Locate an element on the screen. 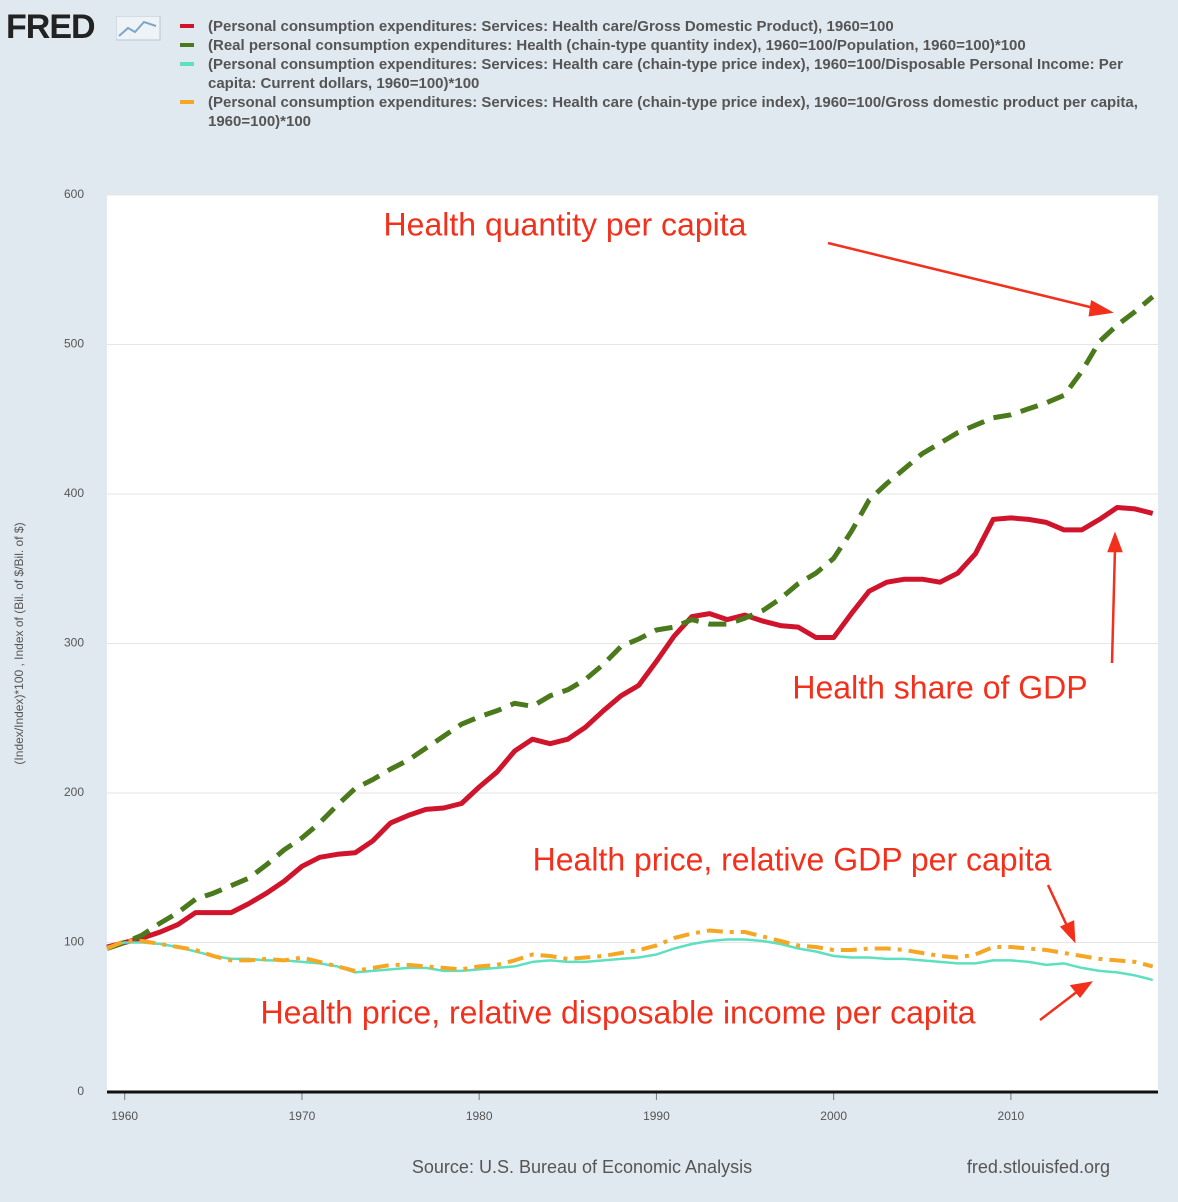 This screenshot has height=1202, width=1178. x-tick-label: 2000 is located at coordinates (833, 1116).